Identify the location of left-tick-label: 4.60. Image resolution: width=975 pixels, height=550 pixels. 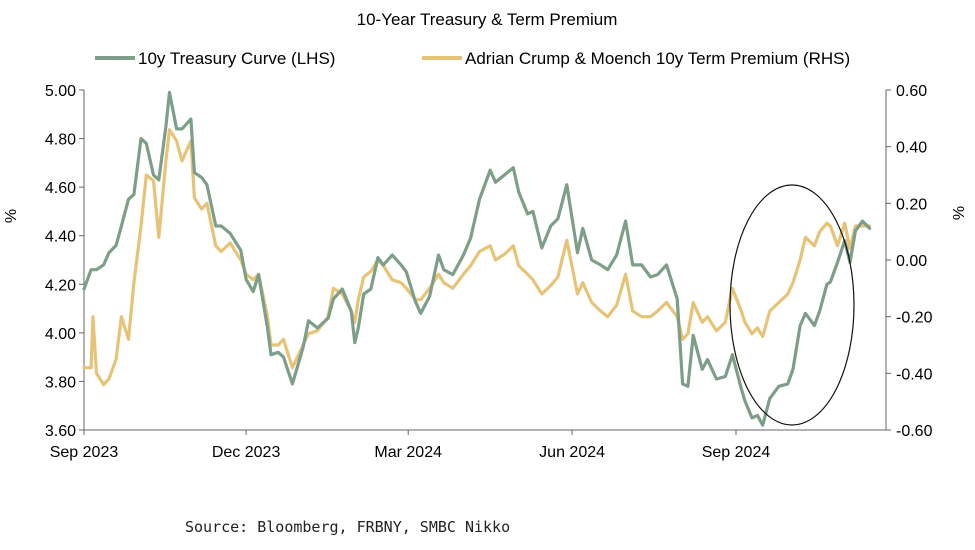
(60, 188).